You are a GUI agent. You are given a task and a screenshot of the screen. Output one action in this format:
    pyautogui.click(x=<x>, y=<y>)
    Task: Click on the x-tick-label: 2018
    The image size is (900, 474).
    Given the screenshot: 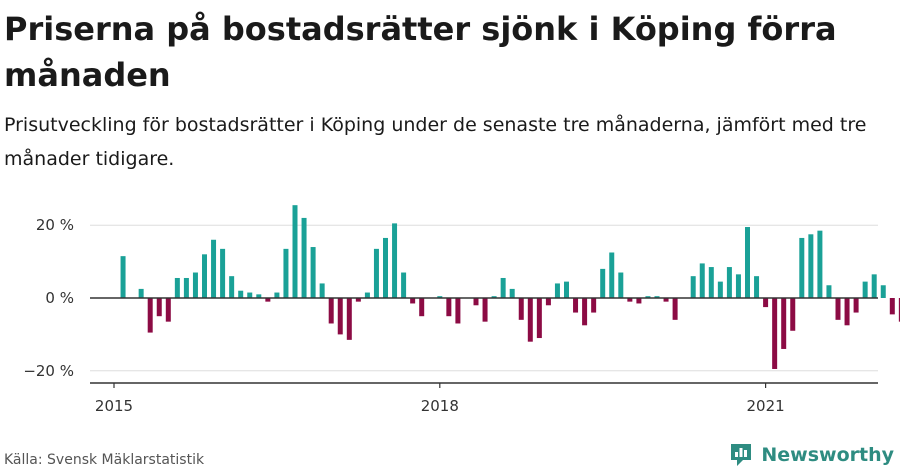 What is the action you would take?
    pyautogui.click(x=440, y=406)
    